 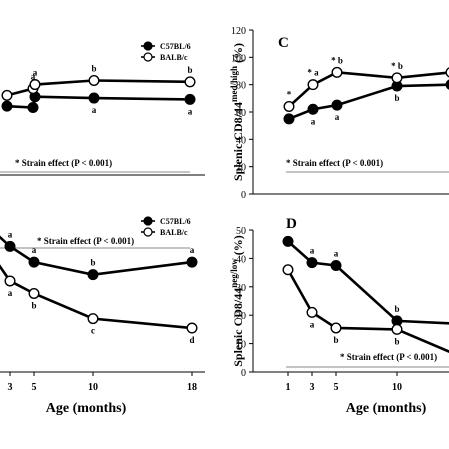 What do you see at coordinates (241, 345) in the screenshot?
I see `y-tick-label: 10` at bounding box center [241, 345].